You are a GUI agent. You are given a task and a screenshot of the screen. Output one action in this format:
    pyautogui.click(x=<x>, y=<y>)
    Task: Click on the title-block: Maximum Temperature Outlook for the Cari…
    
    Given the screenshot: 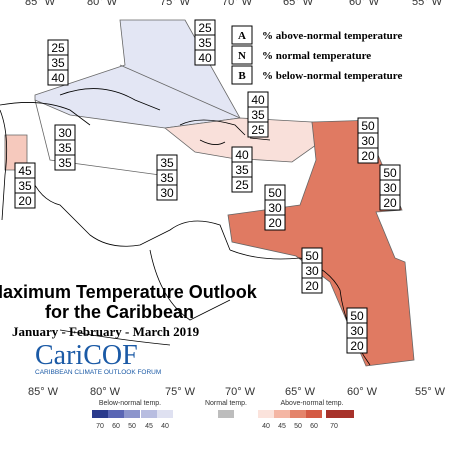 What is the action you would take?
    pyautogui.click(x=129, y=329)
    